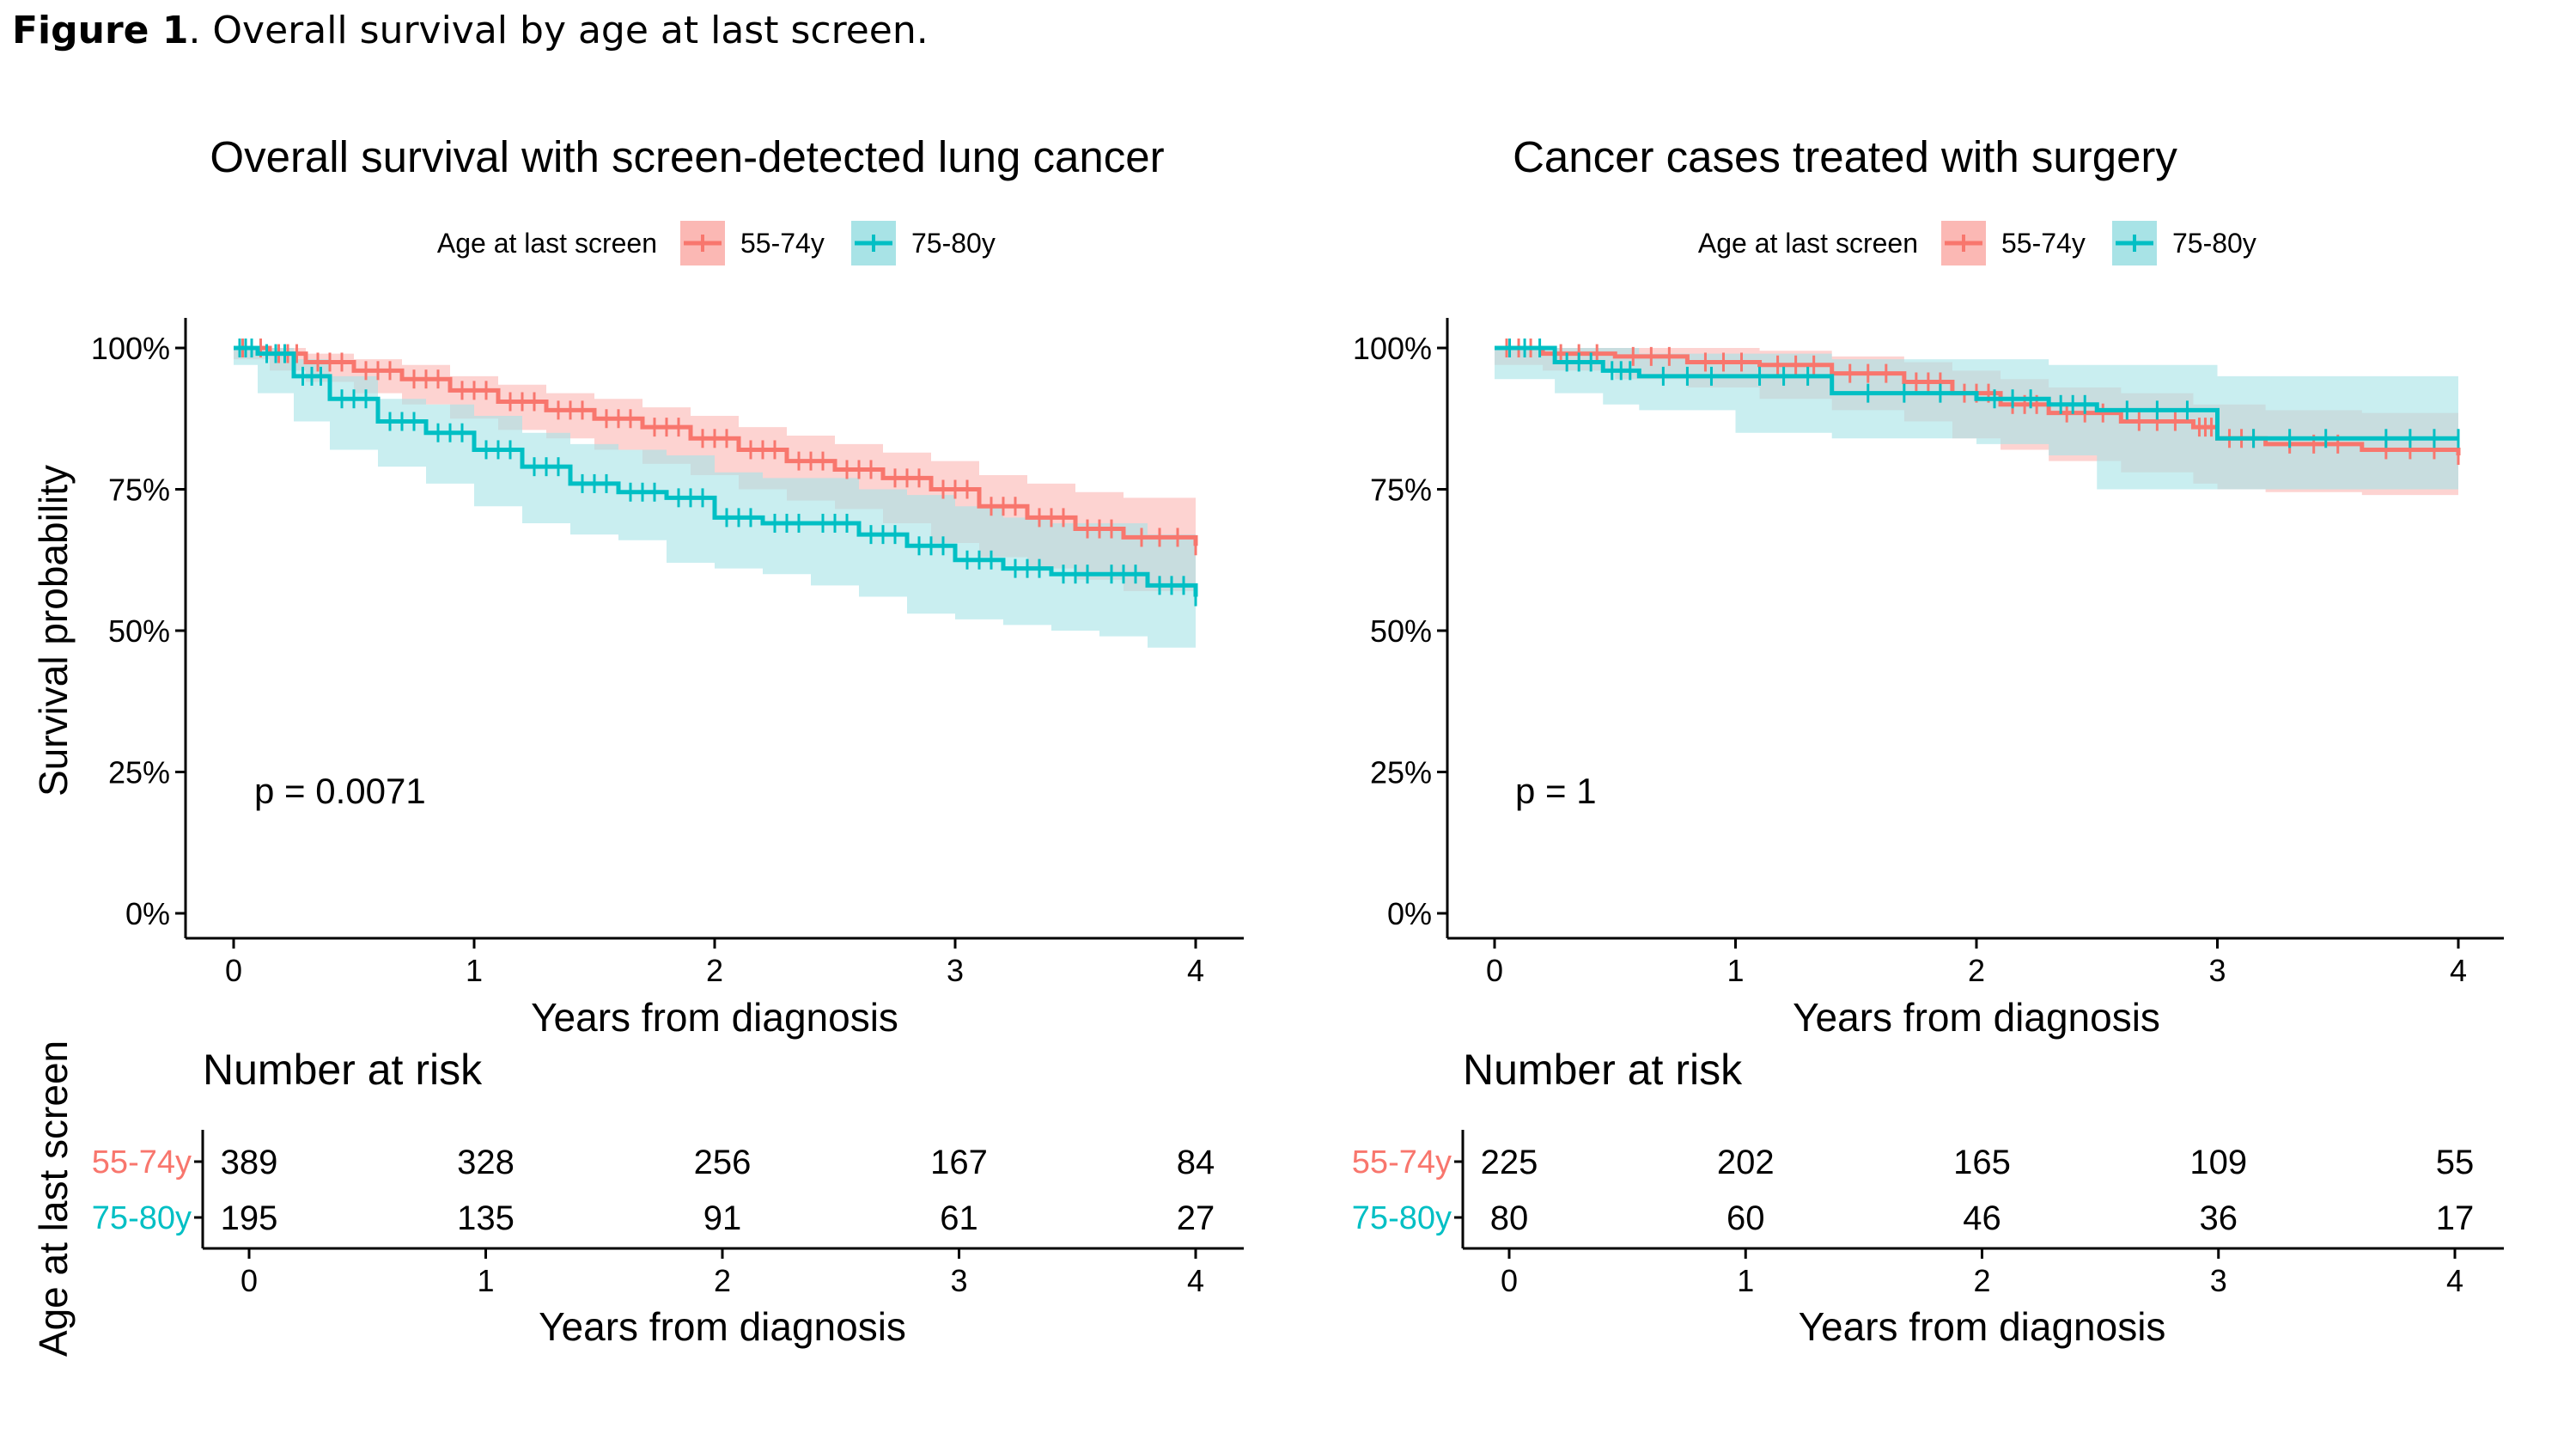 This screenshot has height=1440, width=2576. I want to click on risk-count: 135, so click(486, 1218).